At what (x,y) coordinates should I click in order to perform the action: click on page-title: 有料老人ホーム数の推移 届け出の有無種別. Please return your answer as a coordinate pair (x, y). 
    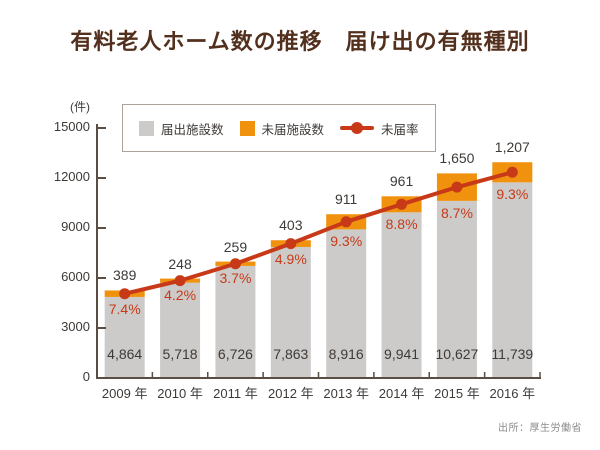
    Looking at the image, I should click on (300, 41).